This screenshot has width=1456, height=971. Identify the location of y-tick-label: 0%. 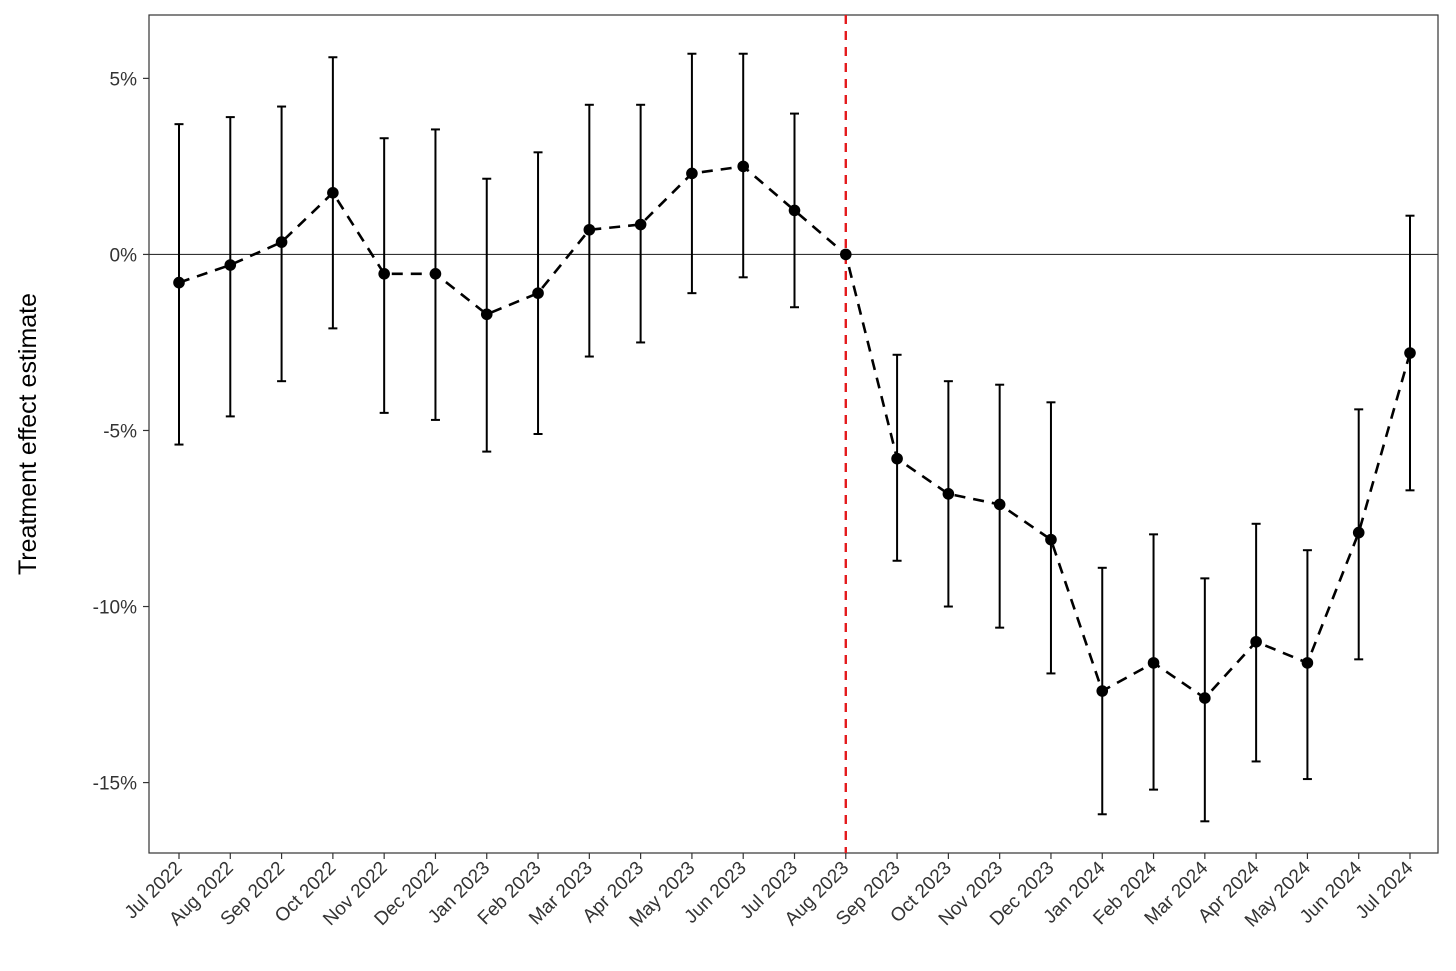
(124, 255).